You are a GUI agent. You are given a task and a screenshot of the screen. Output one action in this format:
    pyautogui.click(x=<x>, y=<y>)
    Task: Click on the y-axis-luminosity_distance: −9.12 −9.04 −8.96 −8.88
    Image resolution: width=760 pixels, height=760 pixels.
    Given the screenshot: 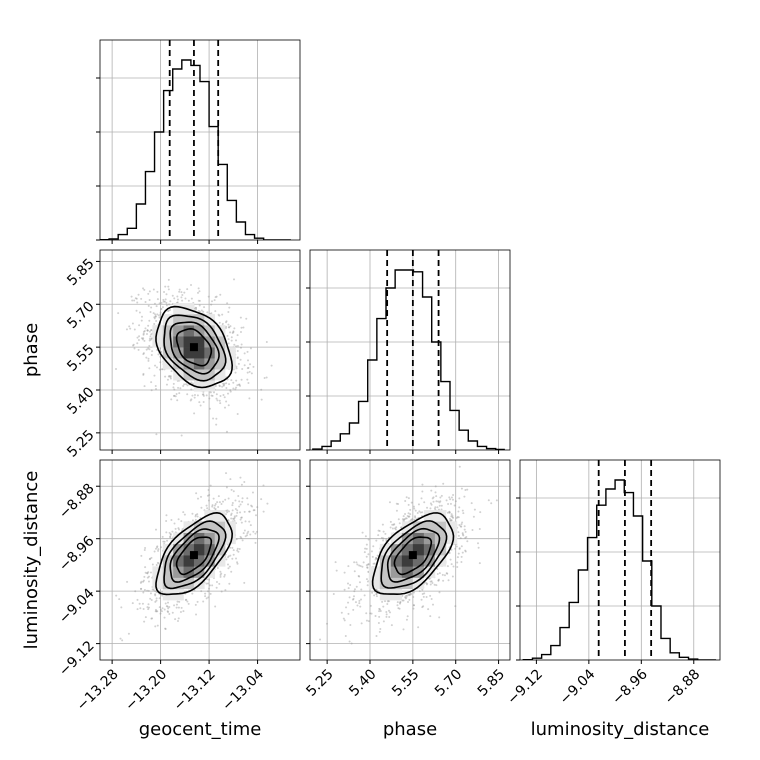 What is the action you would take?
    pyautogui.click(x=77, y=580)
    